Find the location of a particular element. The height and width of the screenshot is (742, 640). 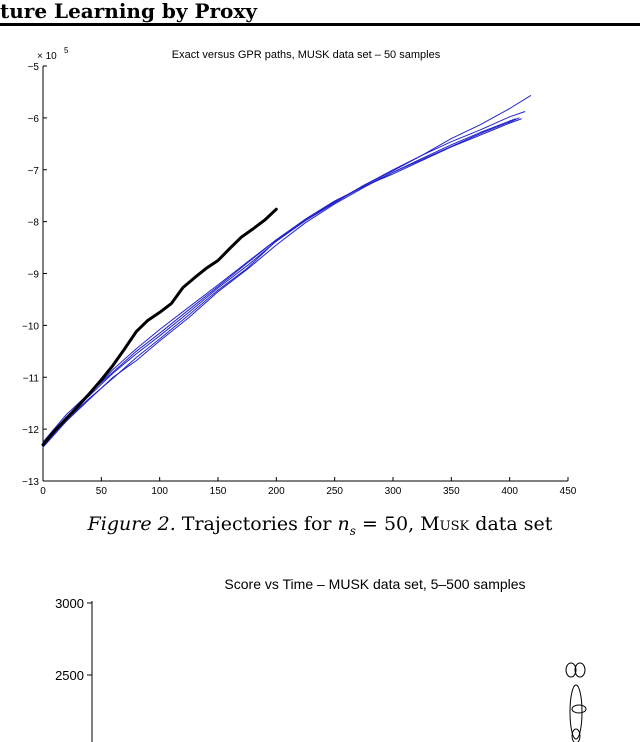

chart1-y-tick-label: −5 is located at coordinates (34, 67).